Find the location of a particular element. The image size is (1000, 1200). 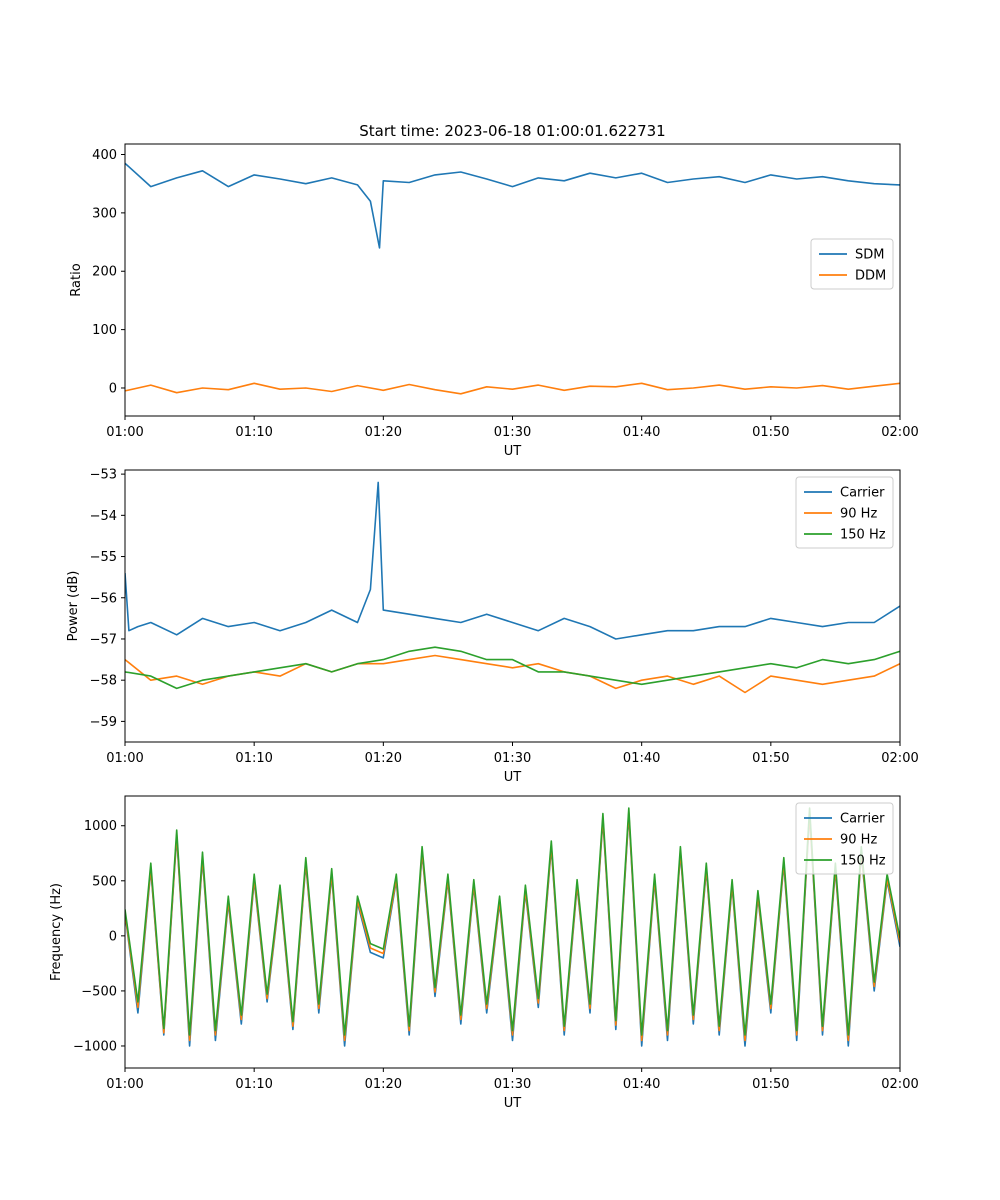

legend: SDM DDM is located at coordinates (852, 264).